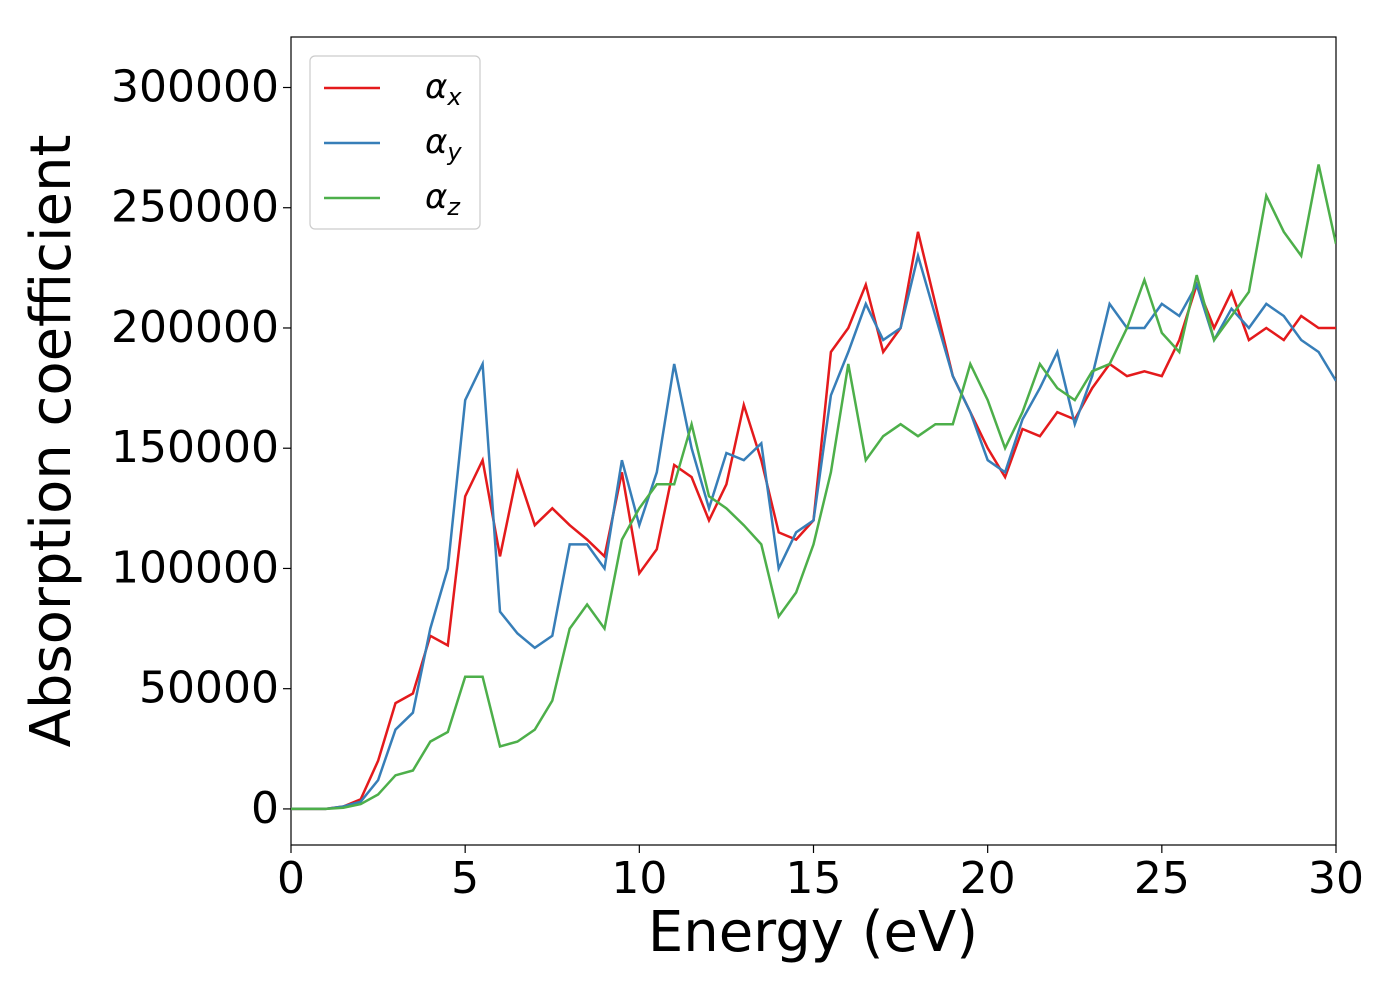 Image resolution: width=1400 pixels, height=1004 pixels. What do you see at coordinates (443, 144) in the screenshot?
I see `legend-label: αy` at bounding box center [443, 144].